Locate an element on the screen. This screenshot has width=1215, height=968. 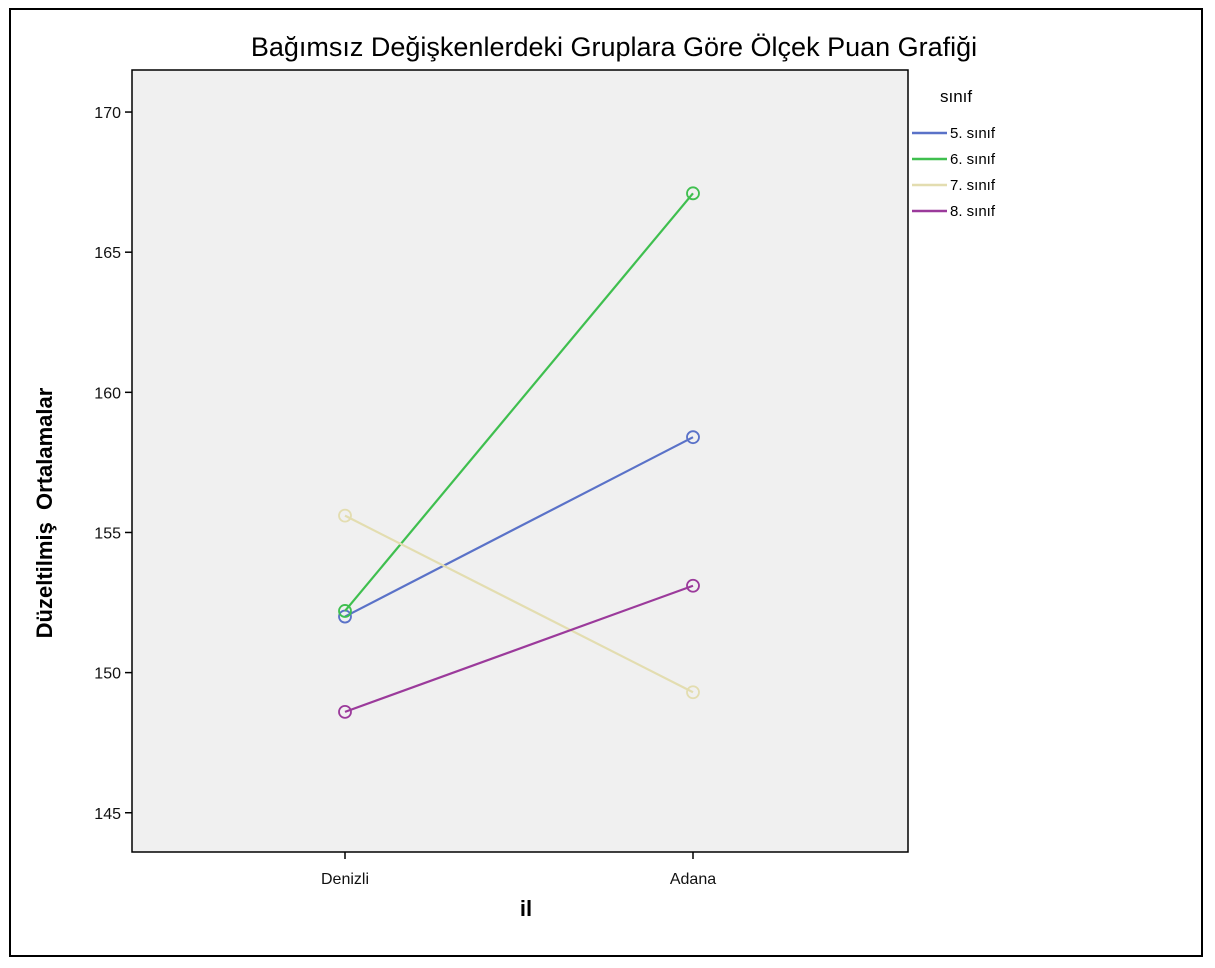
legend-item: 5. sınıf is located at coordinates (954, 133).